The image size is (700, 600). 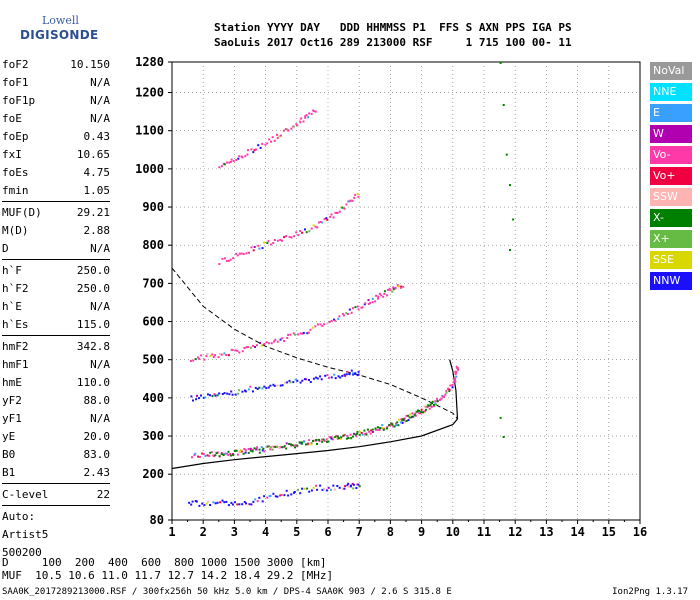 What do you see at coordinates (56, 419) in the screenshot?
I see `param-row: yF1 N/A` at bounding box center [56, 419].